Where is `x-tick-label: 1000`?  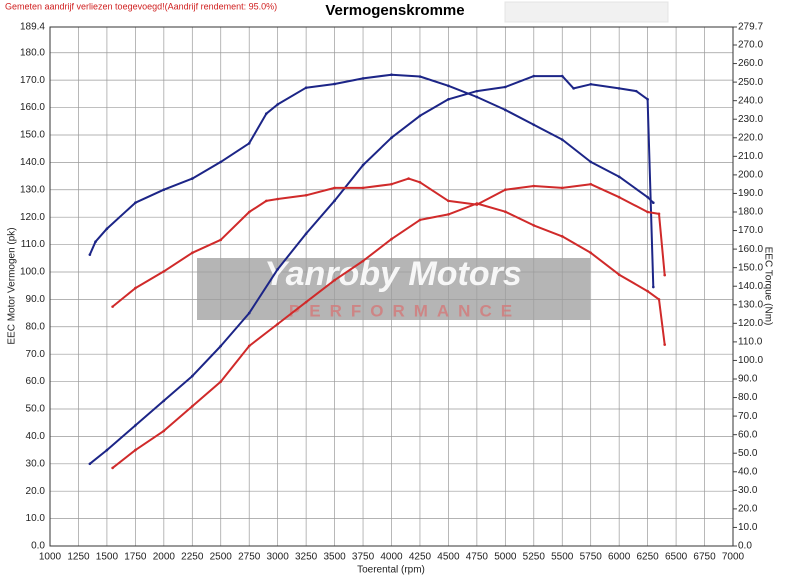 x-tick-label: 1000 is located at coordinates (50, 557).